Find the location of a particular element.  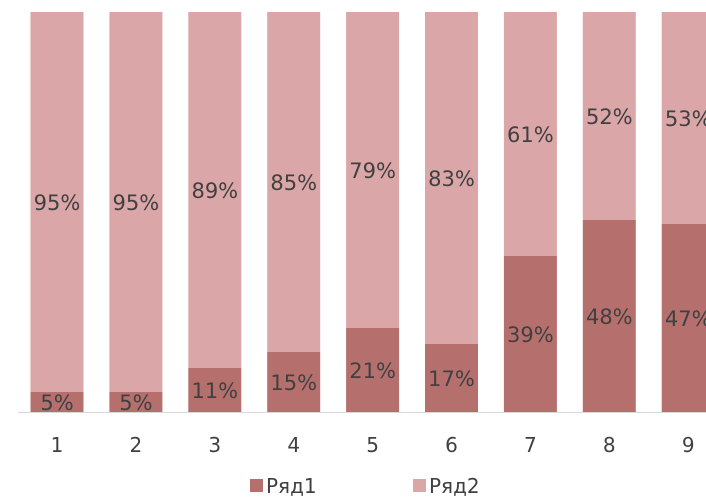

data-label: 39% is located at coordinates (530, 335).